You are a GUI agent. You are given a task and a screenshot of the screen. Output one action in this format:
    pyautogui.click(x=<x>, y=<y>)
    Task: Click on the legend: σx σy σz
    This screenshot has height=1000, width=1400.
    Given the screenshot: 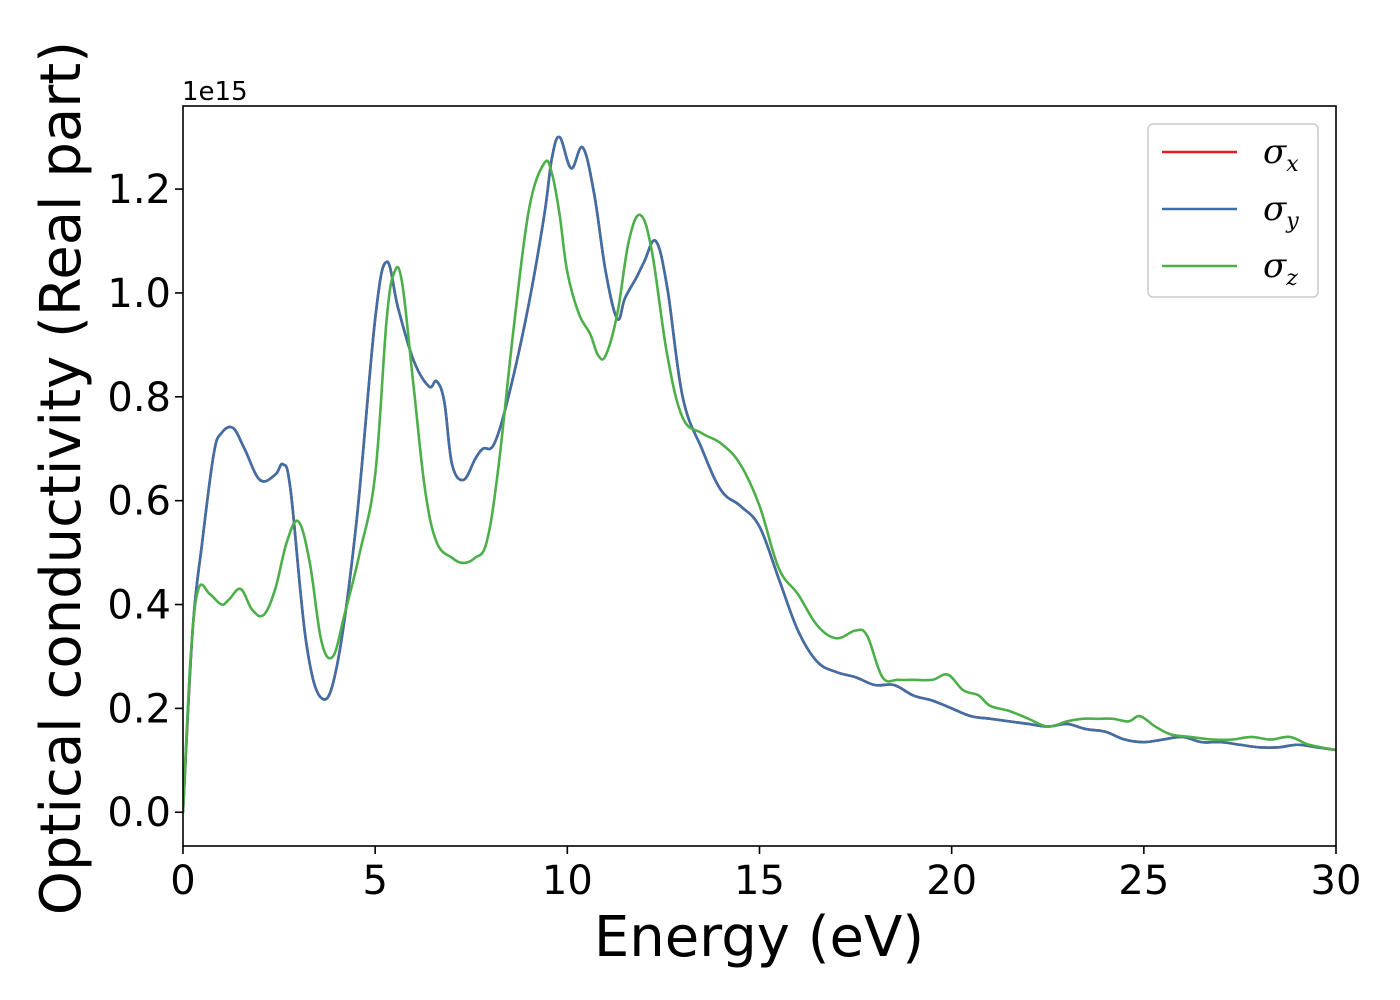 What is the action you would take?
    pyautogui.click(x=1233, y=210)
    